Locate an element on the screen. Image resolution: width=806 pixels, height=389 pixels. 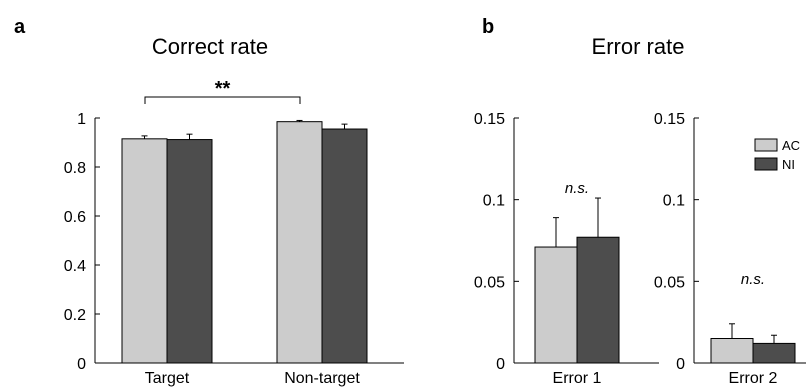
category-label-a: Target is located at coordinates (167, 378).